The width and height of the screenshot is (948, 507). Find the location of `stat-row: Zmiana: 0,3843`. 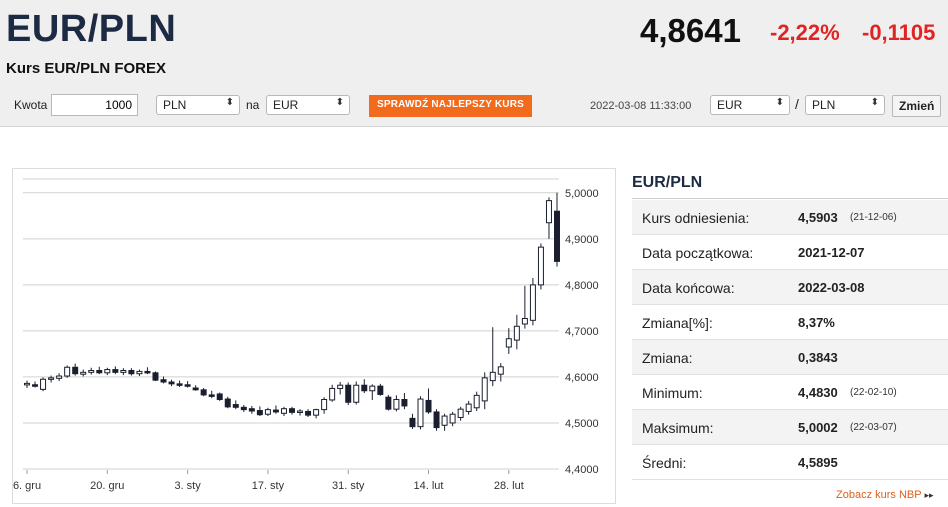

stat-row: Zmiana: 0,3843 is located at coordinates (790, 357).